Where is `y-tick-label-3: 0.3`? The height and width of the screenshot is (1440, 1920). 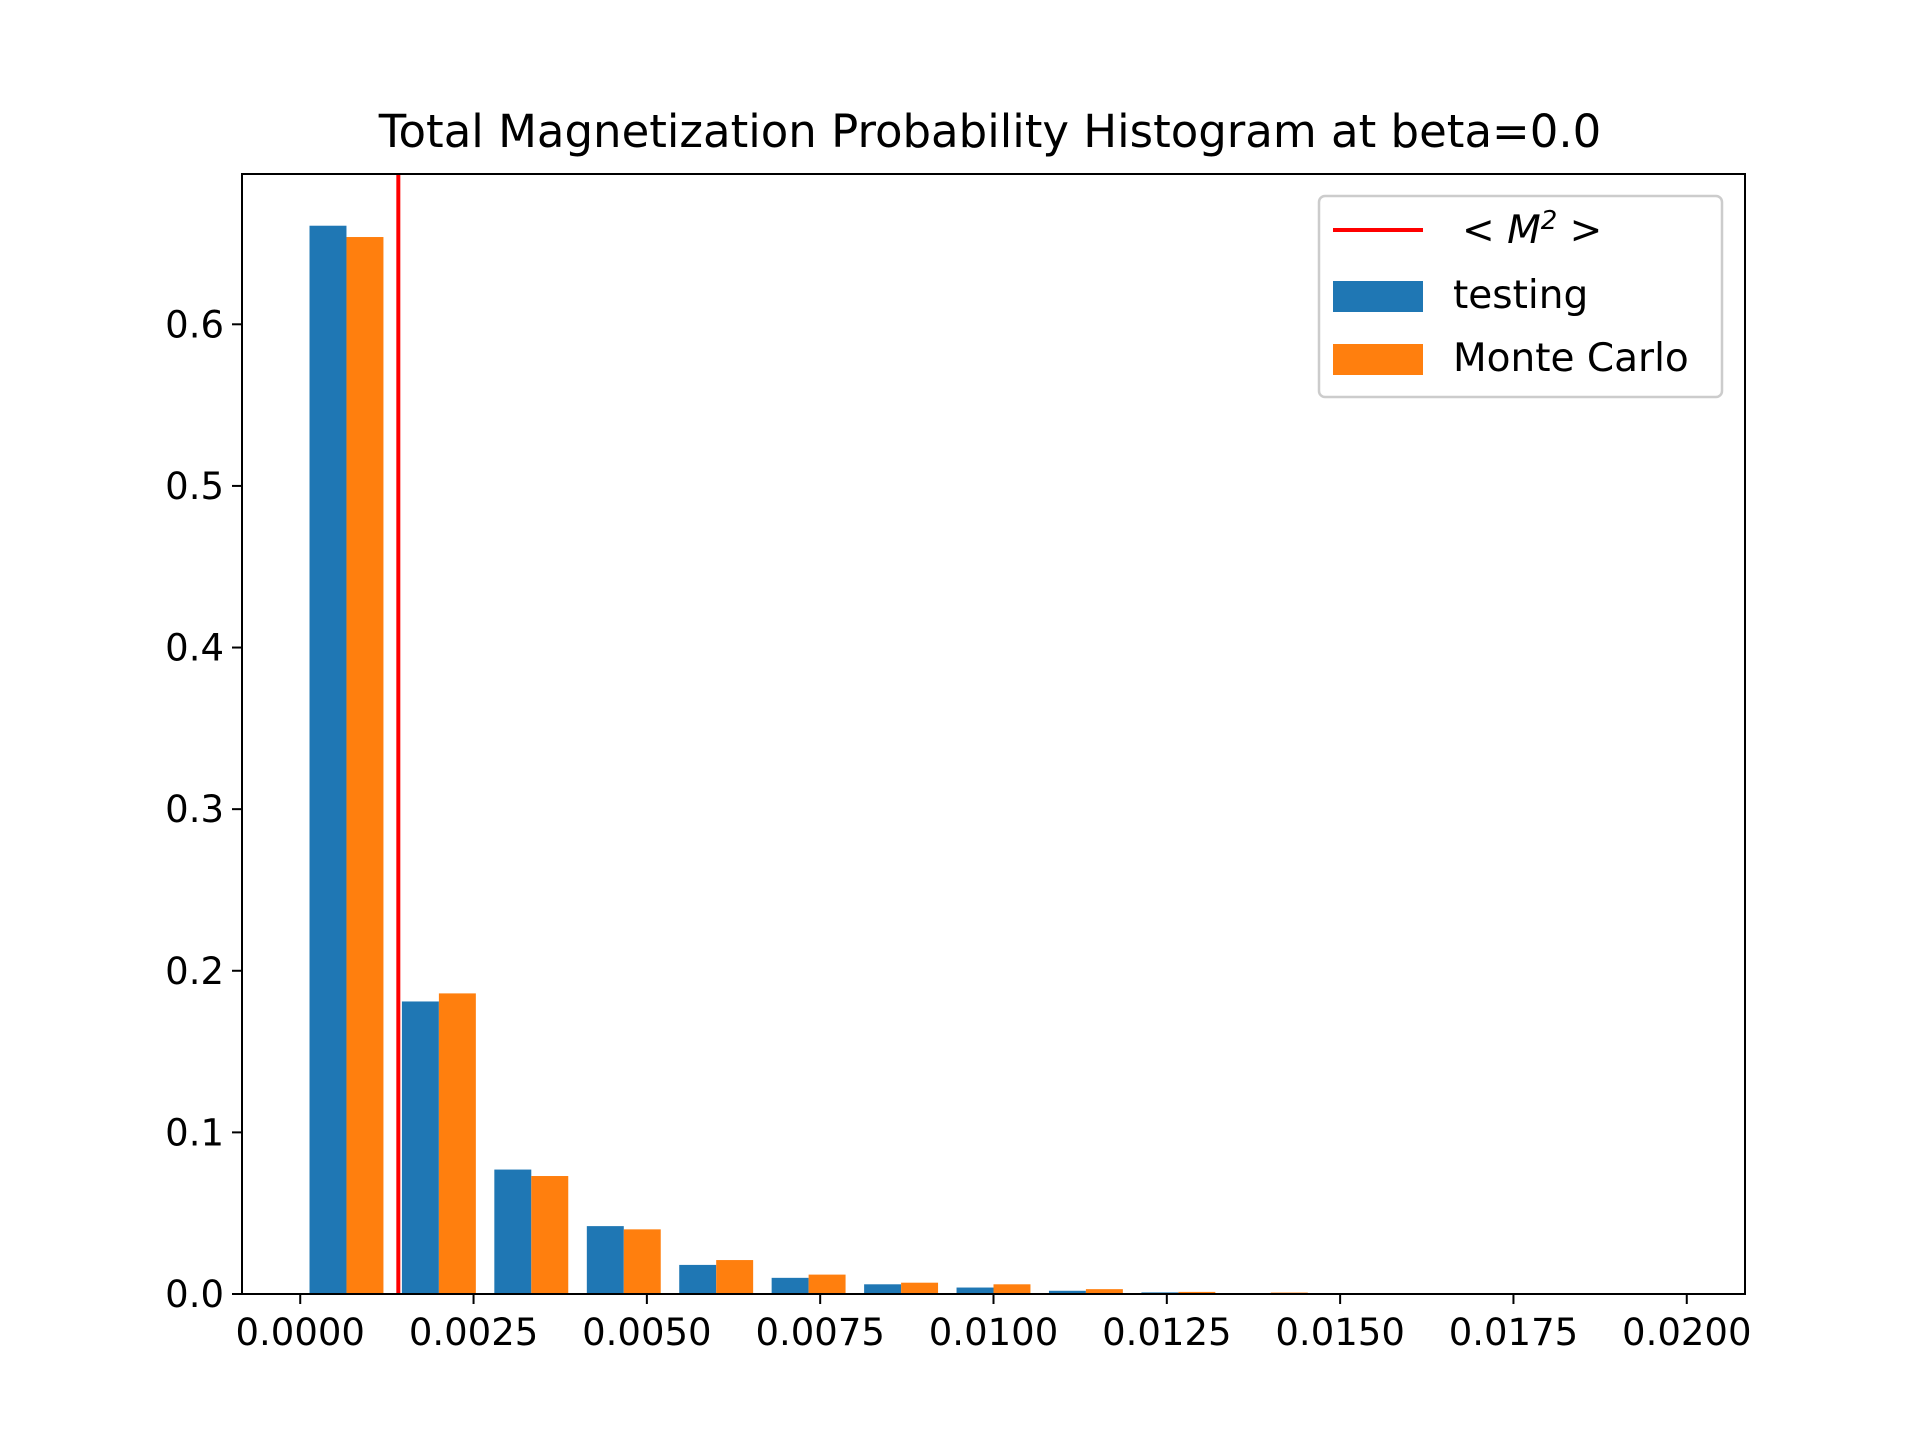
y-tick-label-3: 0.3 is located at coordinates (194, 809).